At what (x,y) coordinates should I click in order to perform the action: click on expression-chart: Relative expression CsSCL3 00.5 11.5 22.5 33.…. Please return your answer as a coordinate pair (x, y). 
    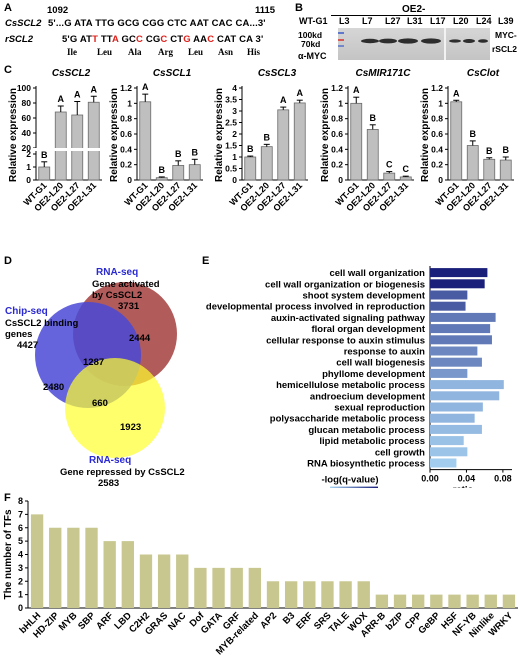
    Looking at the image, I should click on (261, 140).